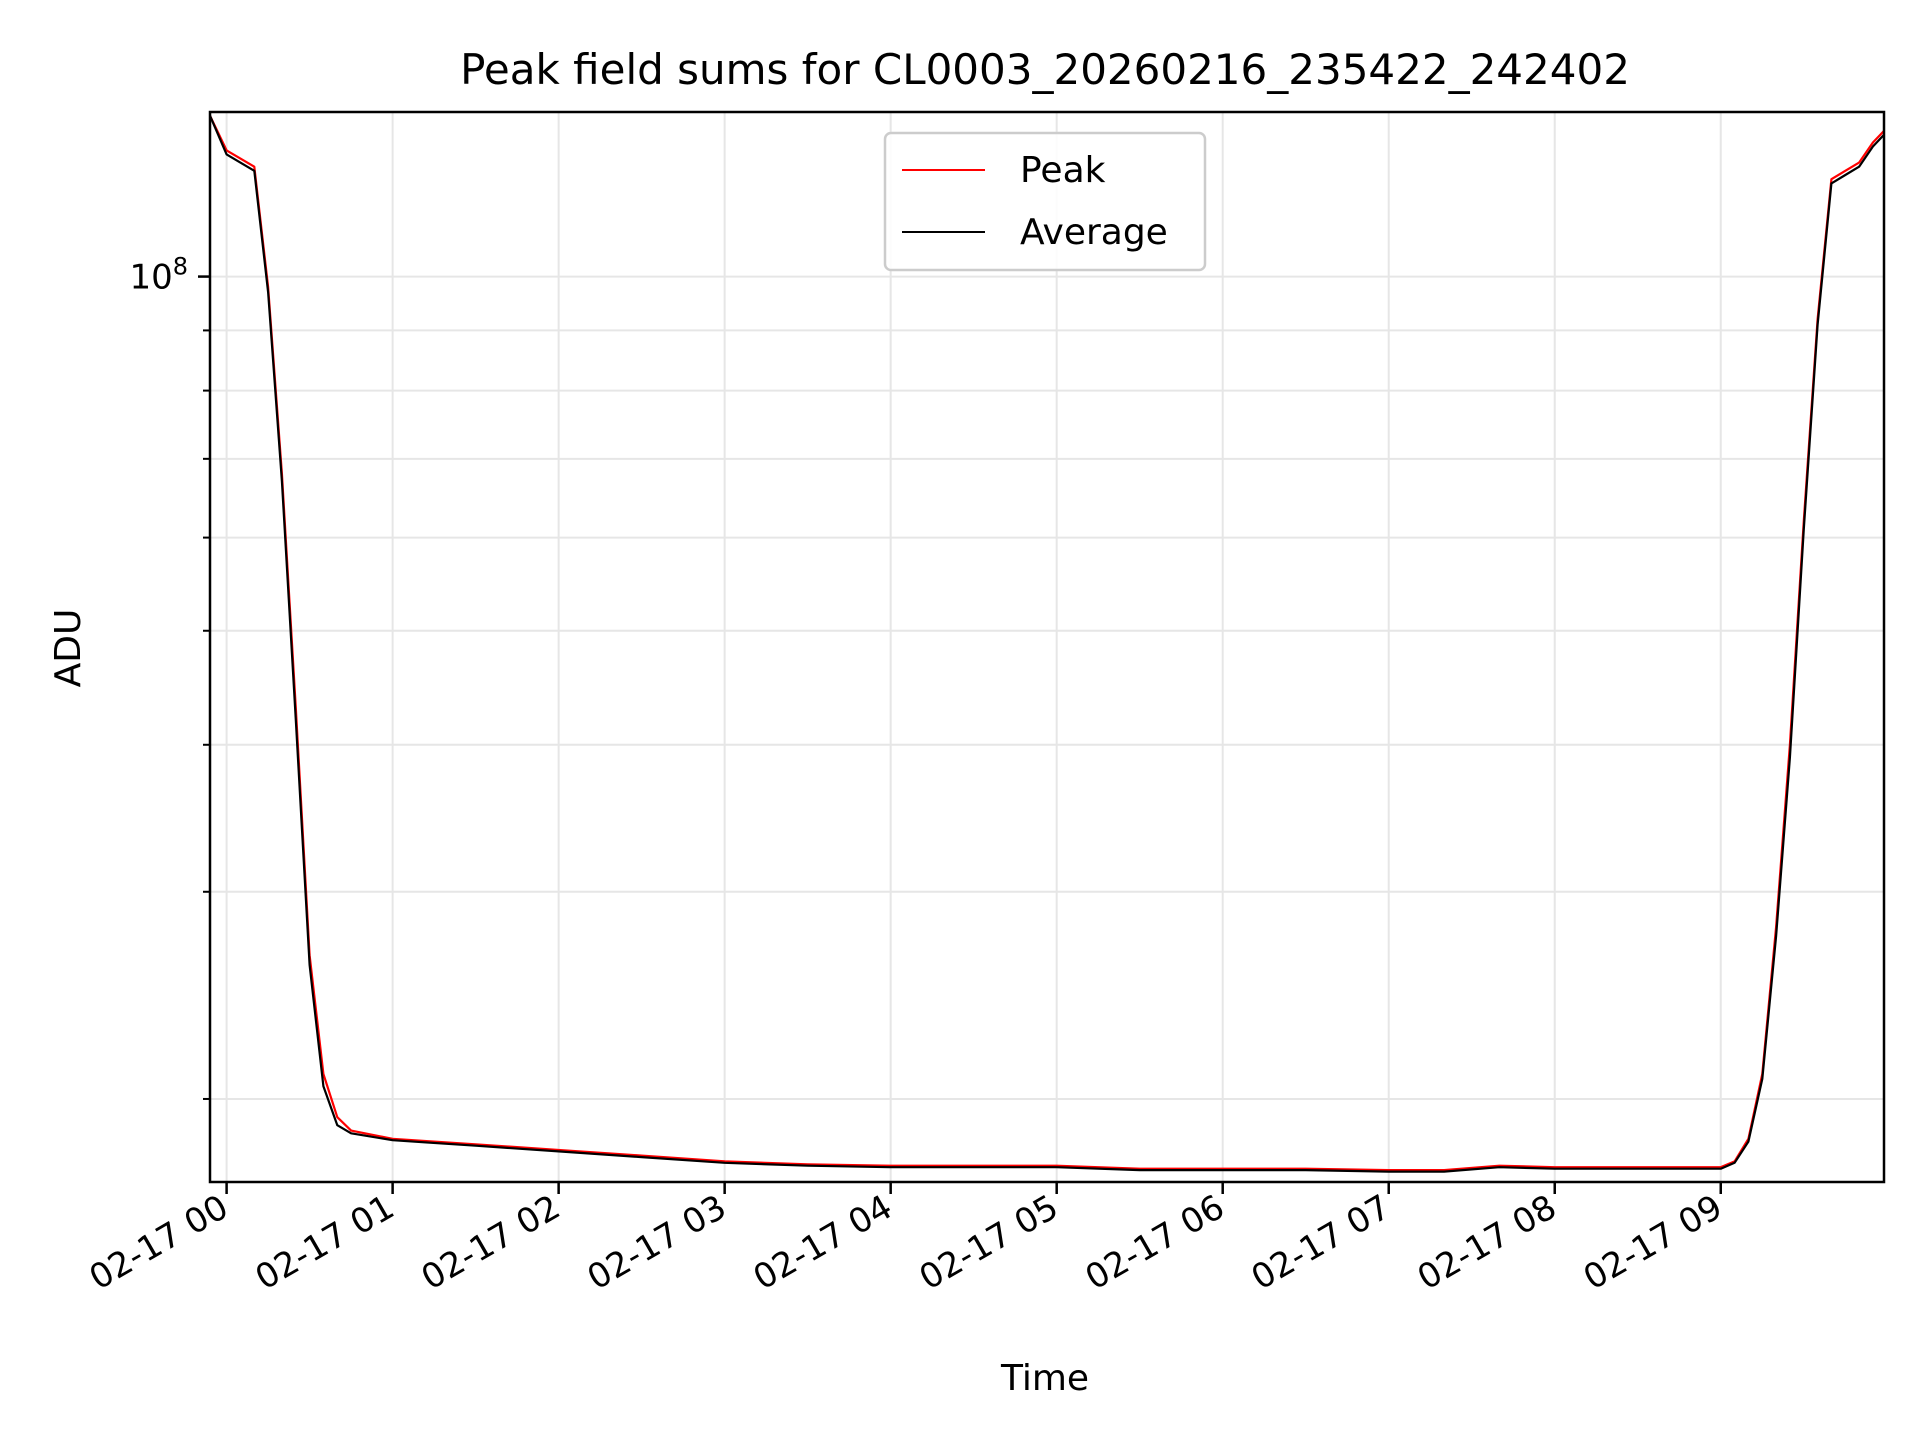  I want to click on legend-box, so click(1045, 201).